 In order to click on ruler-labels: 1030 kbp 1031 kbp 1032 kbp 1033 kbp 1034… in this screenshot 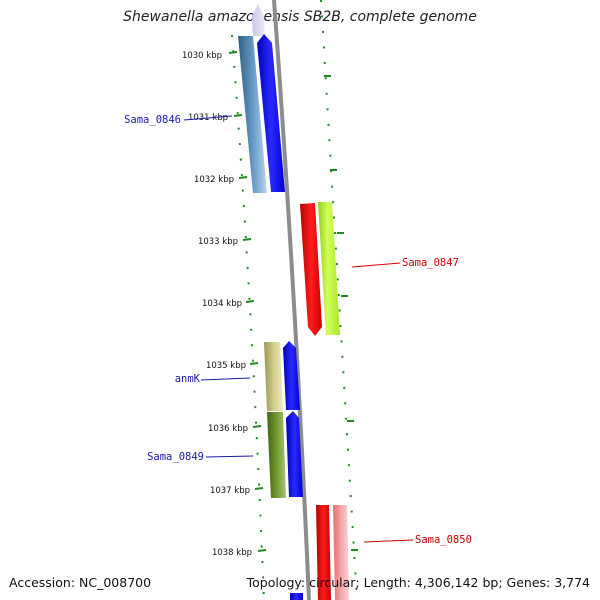, I will do `click(217, 304)`.